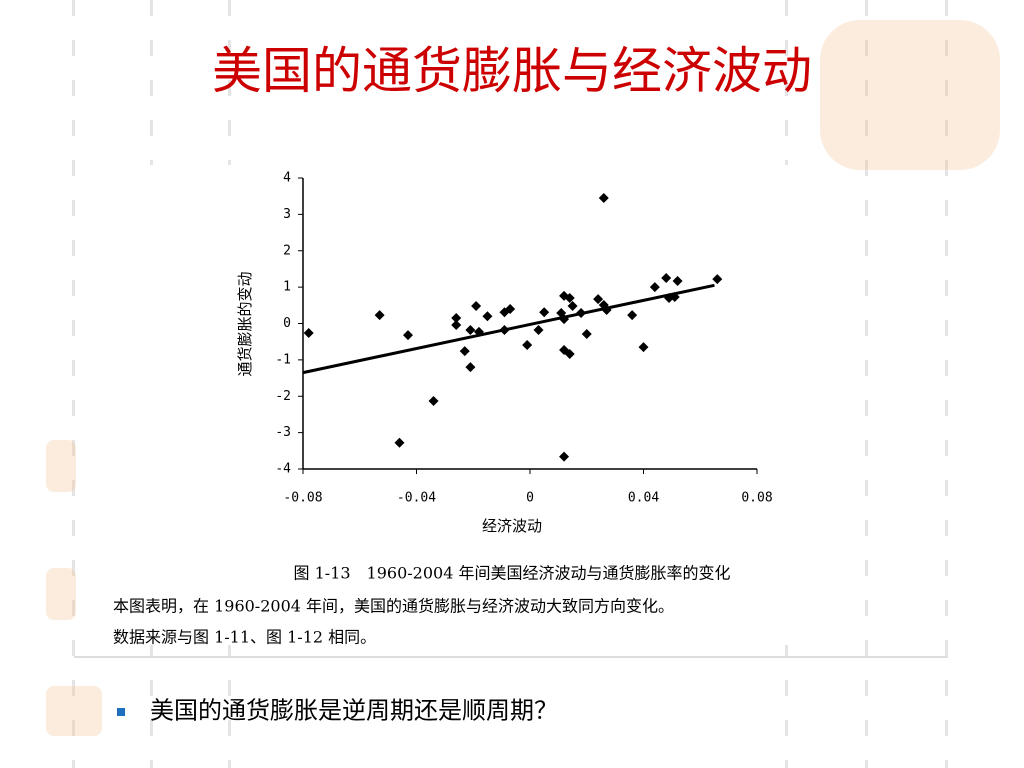 The height and width of the screenshot is (768, 1024). What do you see at coordinates (302, 498) in the screenshot?
I see `x-tick-label: -0.08` at bounding box center [302, 498].